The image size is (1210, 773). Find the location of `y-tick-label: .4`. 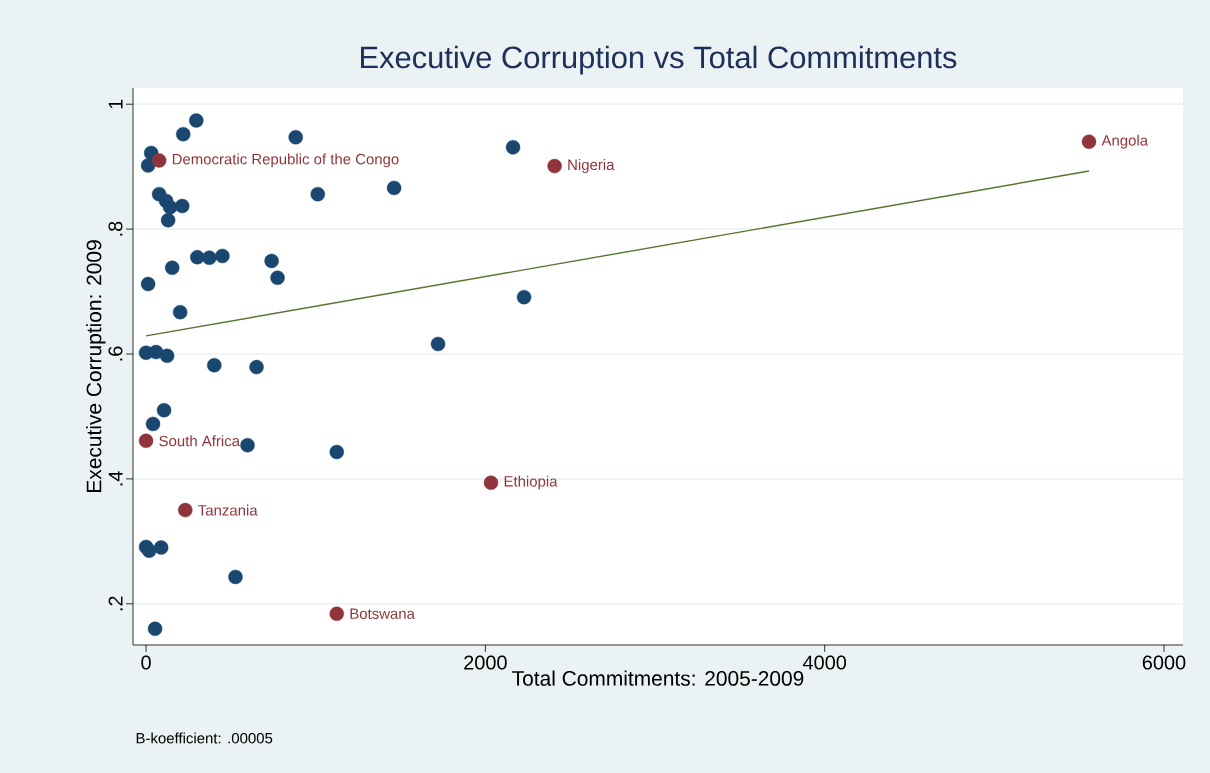

y-tick-label: .4 is located at coordinates (115, 478).